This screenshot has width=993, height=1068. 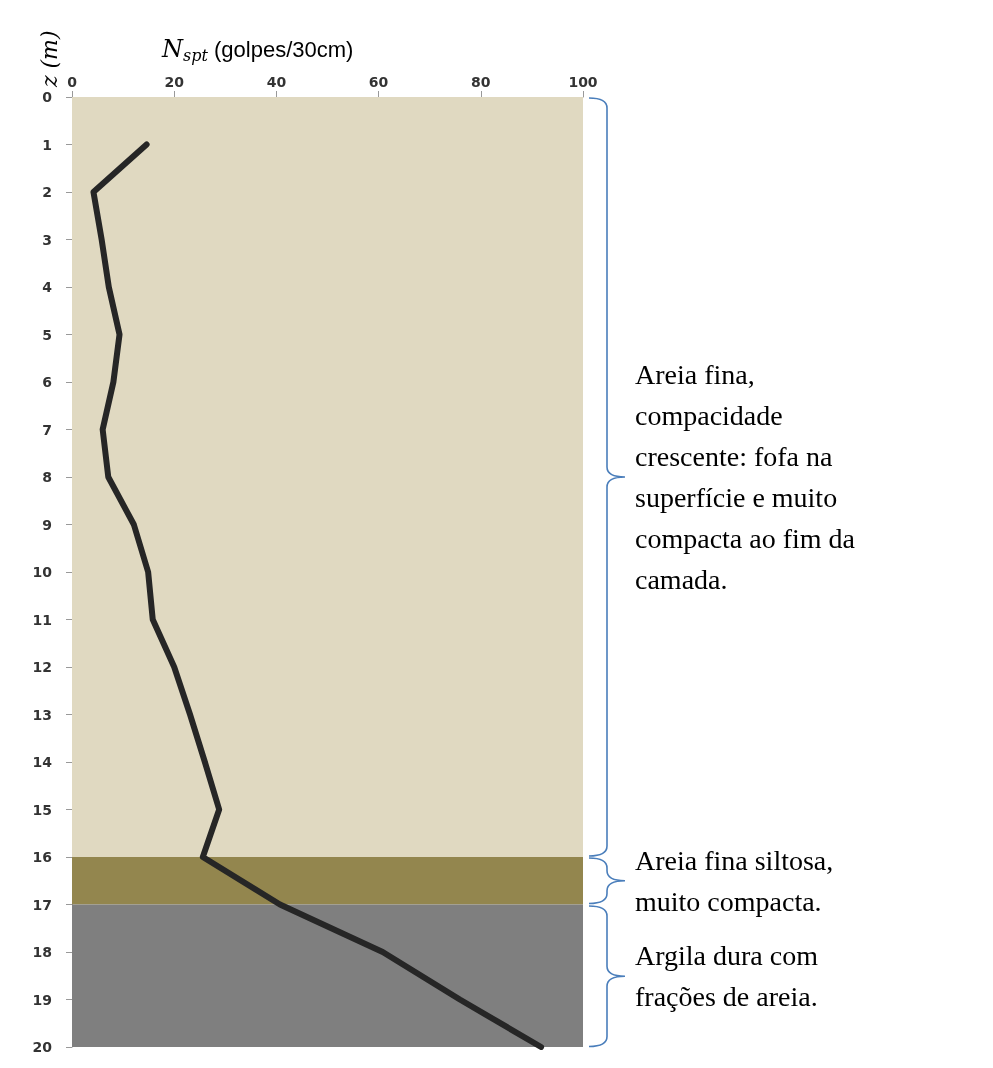 I want to click on y-tick-label: 4, so click(x=47, y=287).